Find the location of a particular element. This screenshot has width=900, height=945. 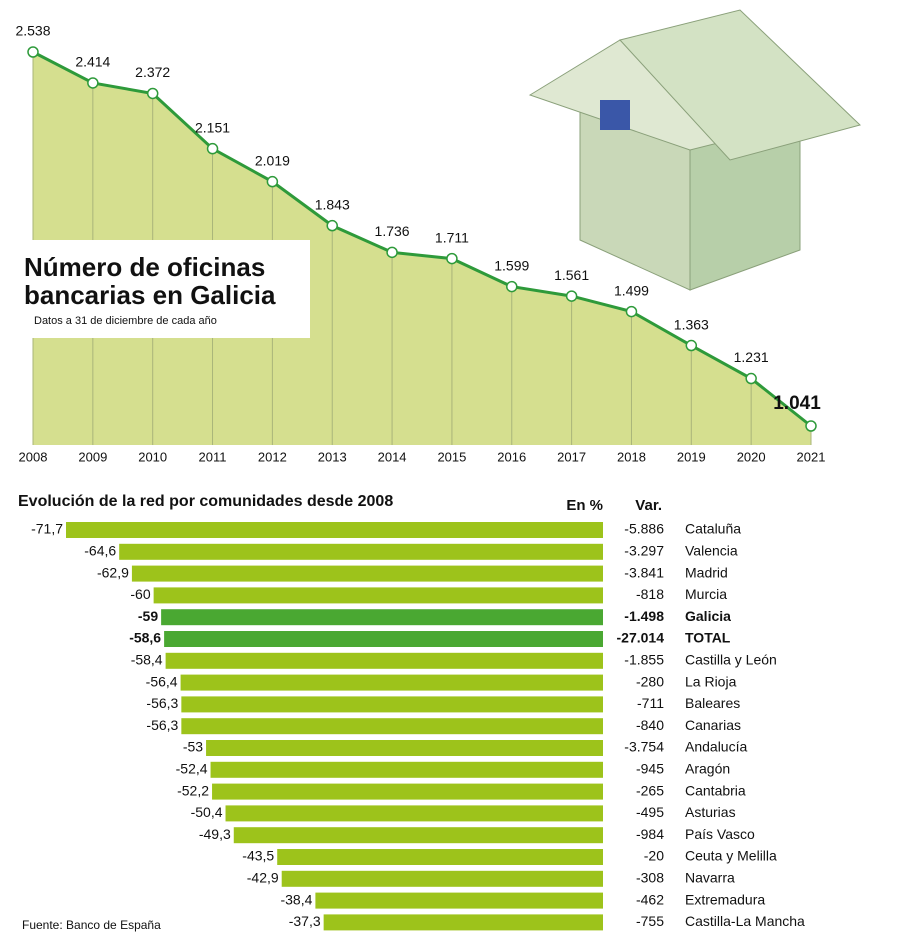

category-label: Madrid is located at coordinates (706, 572).